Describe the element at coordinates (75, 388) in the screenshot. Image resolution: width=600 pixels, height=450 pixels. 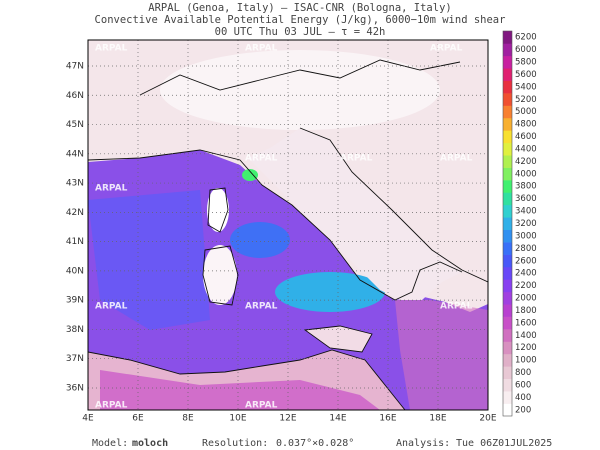
I see `lat-label: 36N` at that location.